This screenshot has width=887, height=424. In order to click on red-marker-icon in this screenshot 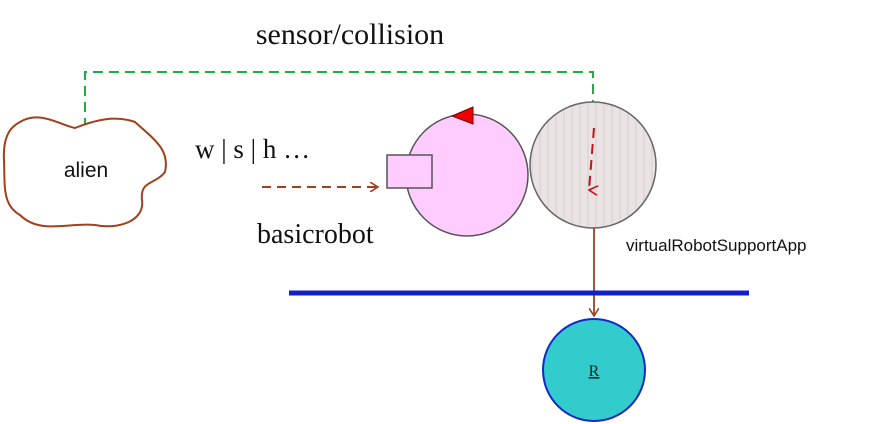, I will do `click(462, 115)`.